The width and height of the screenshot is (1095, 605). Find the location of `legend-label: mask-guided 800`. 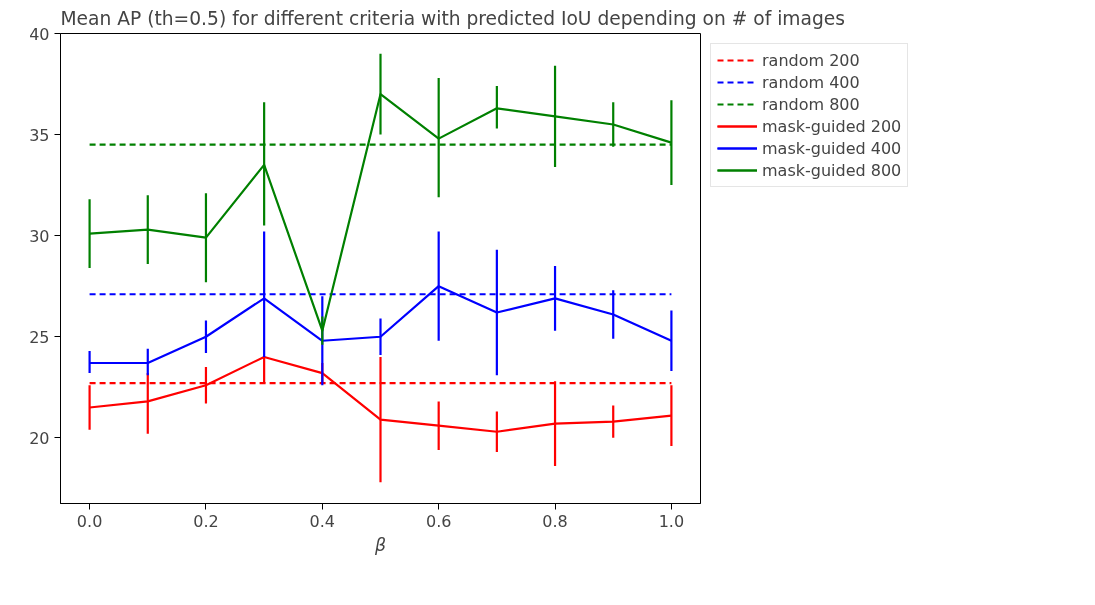

legend-label: mask-guided 800 is located at coordinates (832, 170).